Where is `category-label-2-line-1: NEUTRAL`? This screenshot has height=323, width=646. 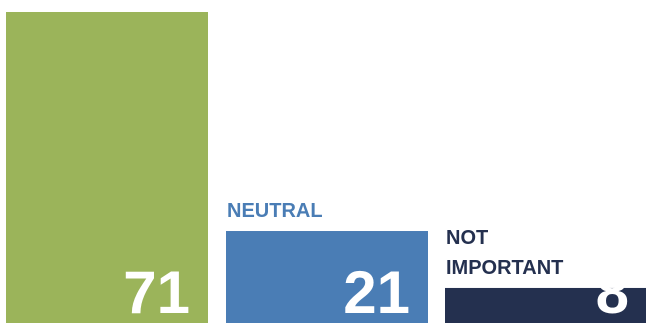
category-label-2-line-1: NEUTRAL is located at coordinates (275, 211).